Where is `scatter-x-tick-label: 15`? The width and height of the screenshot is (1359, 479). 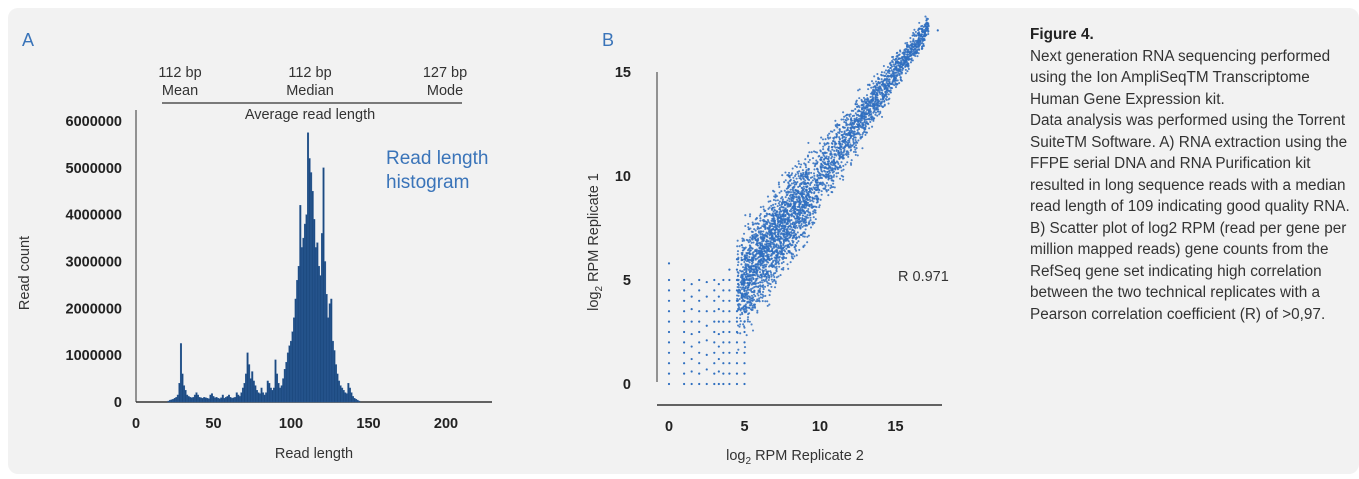 scatter-x-tick-label: 15 is located at coordinates (895, 427).